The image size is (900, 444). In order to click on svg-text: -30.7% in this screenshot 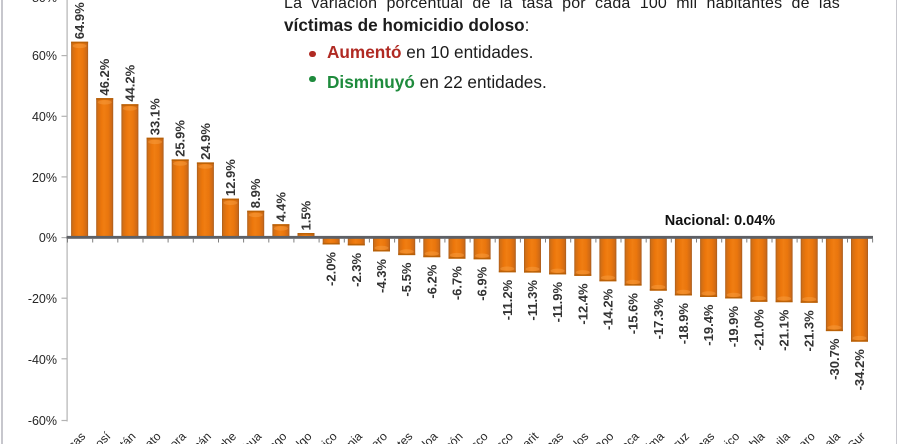, I will do `click(834, 359)`.